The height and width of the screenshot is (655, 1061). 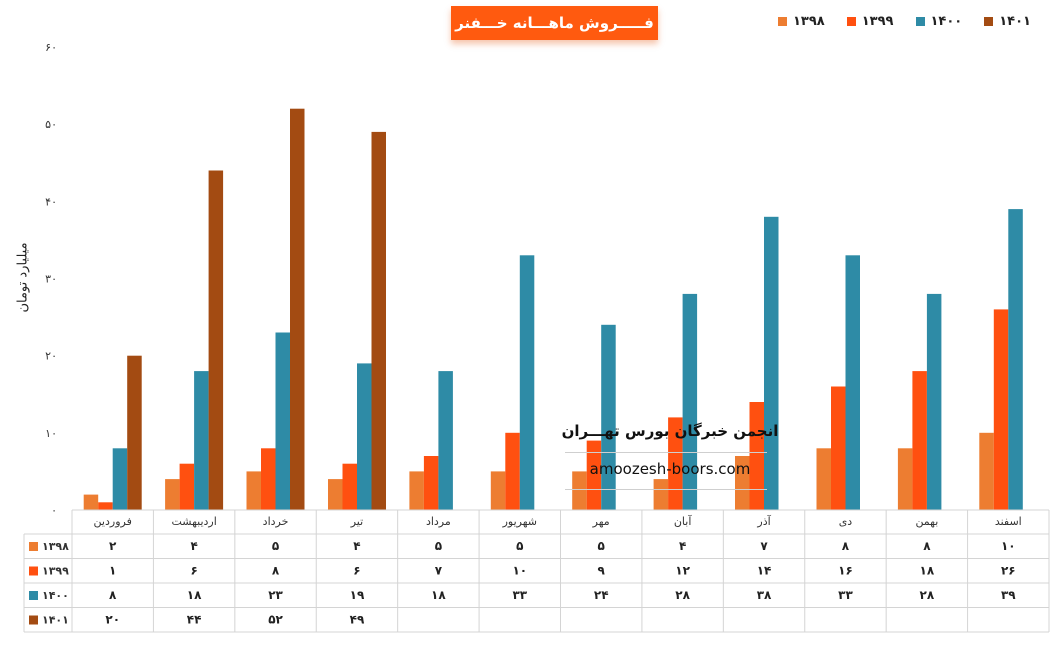 I want to click on y-tick-label: ۱۰, so click(x=51, y=433).